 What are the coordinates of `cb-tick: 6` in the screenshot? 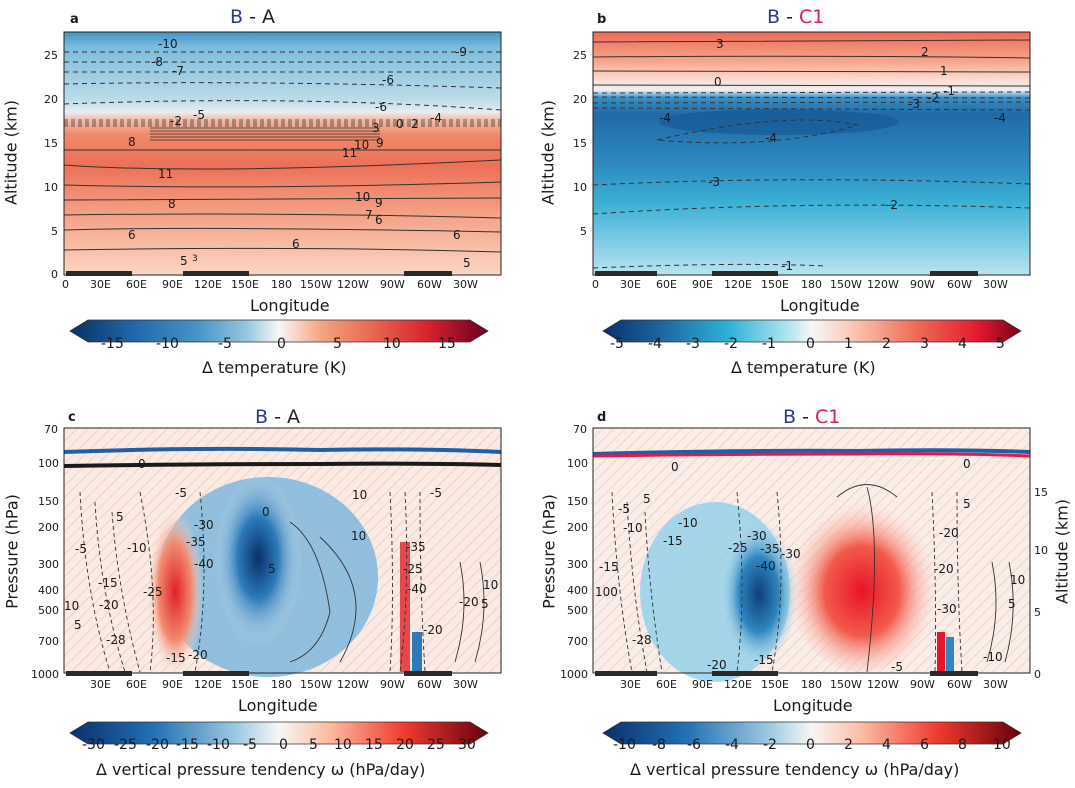 It's located at (924, 745).